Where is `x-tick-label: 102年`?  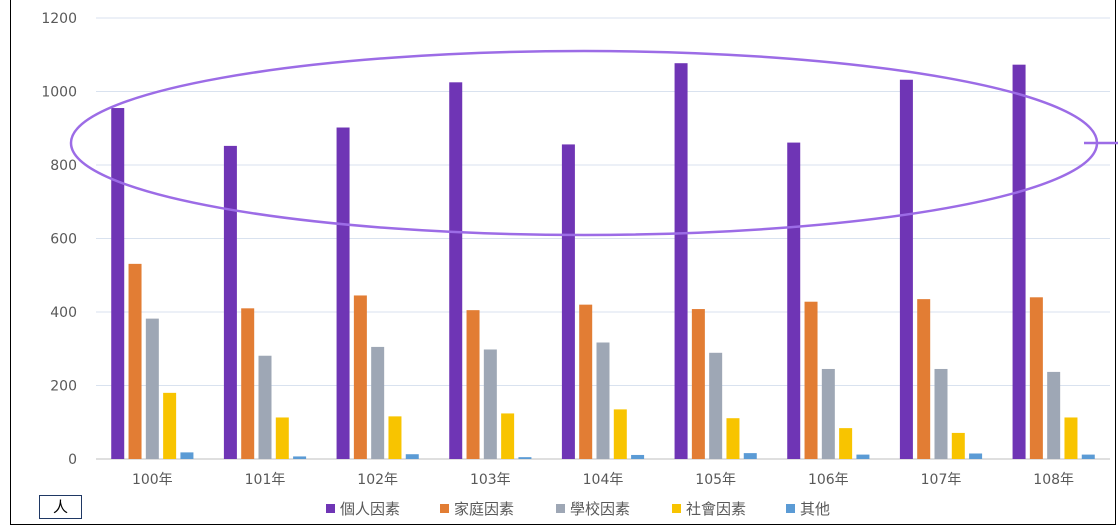 x-tick-label: 102年 is located at coordinates (377, 480).